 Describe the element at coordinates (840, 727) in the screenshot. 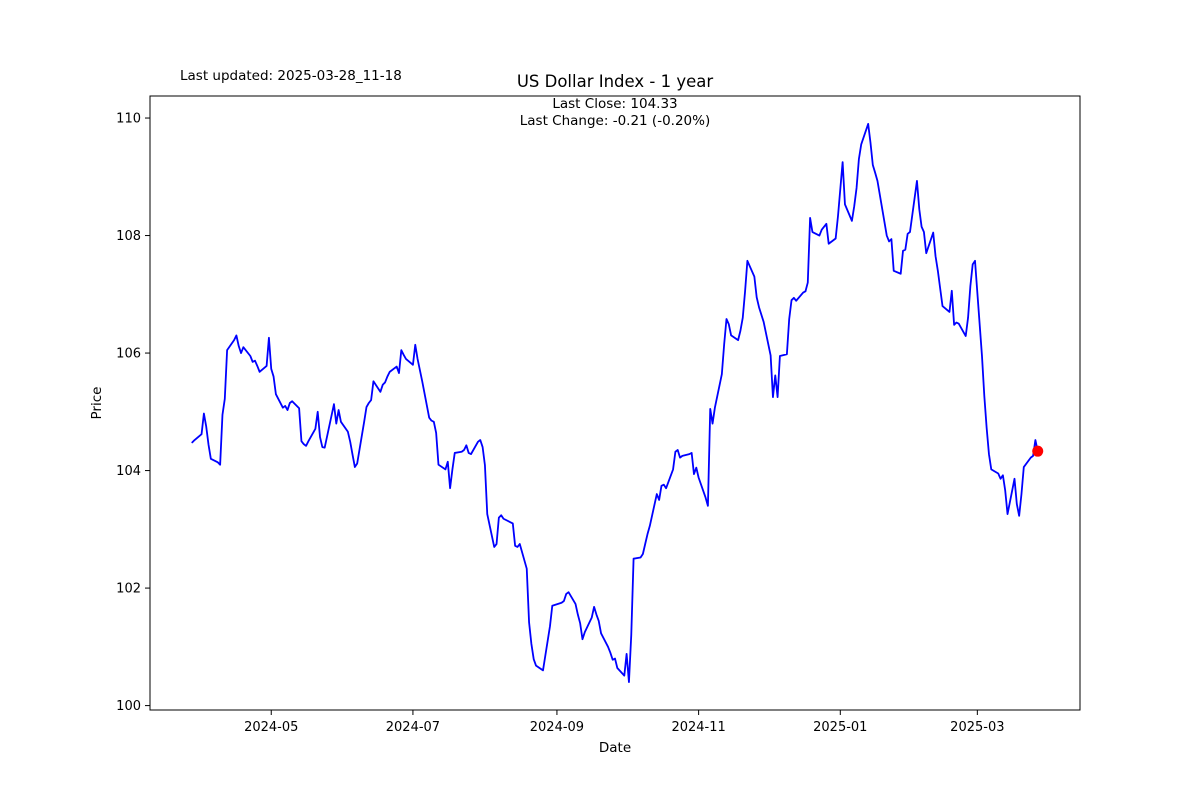

I see `x-tick-label: 2025-01` at that location.